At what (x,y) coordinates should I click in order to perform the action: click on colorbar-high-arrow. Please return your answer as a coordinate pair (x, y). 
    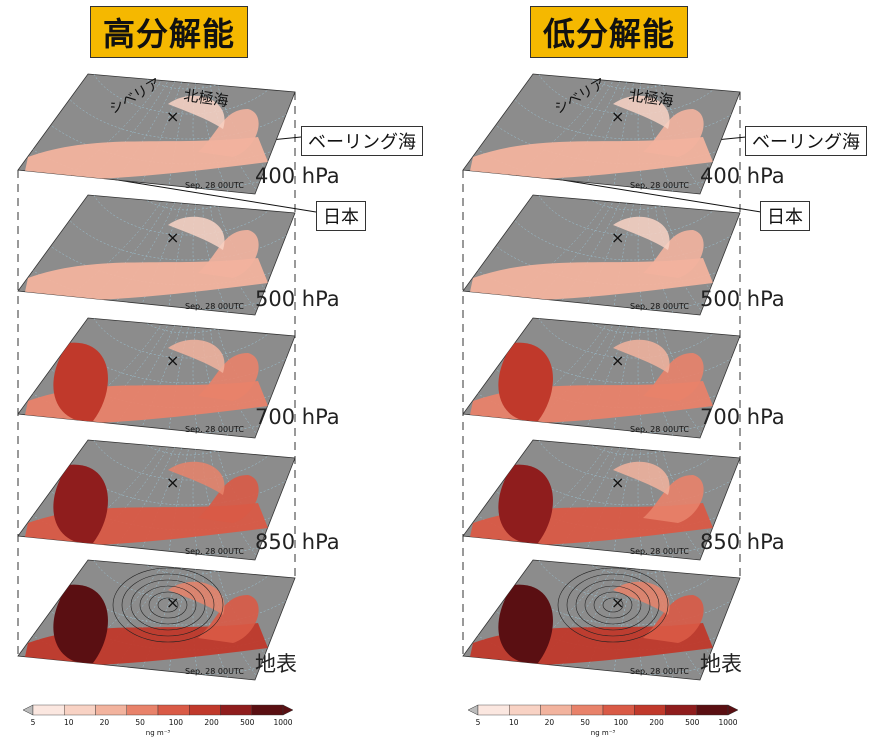
    Looking at the image, I should click on (288, 710).